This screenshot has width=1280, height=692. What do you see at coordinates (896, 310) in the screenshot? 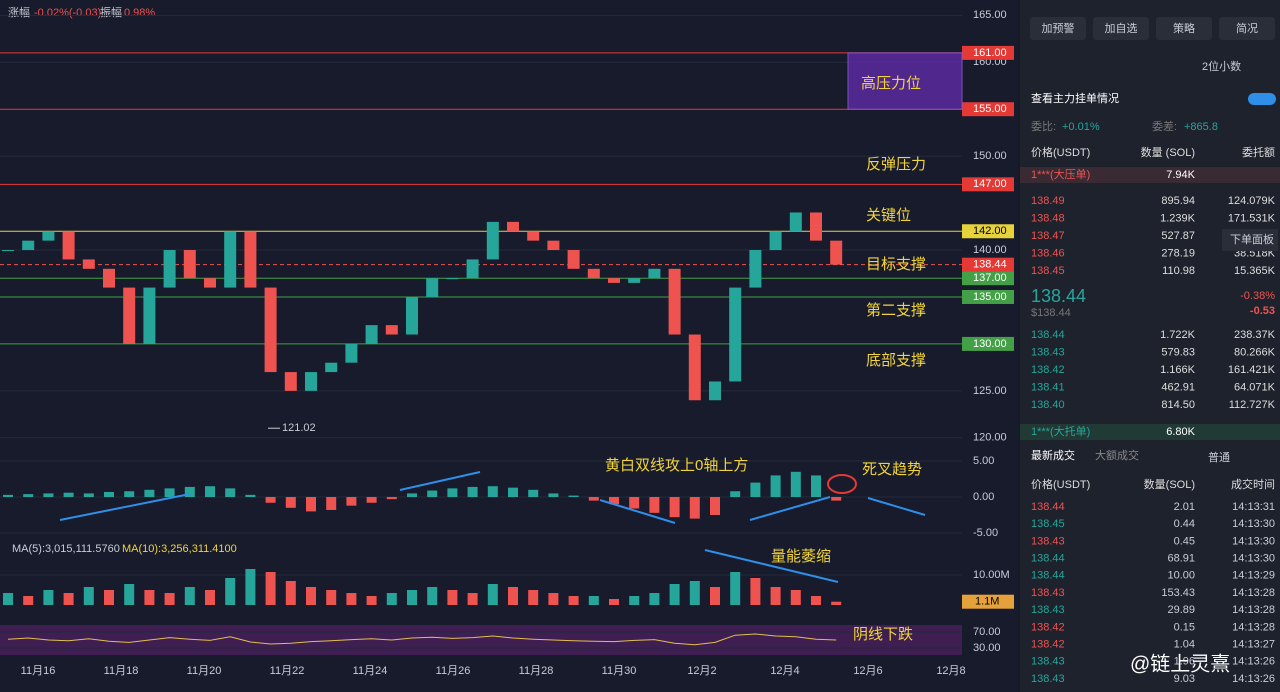
I see `annotation: 第二支撑` at bounding box center [896, 310].